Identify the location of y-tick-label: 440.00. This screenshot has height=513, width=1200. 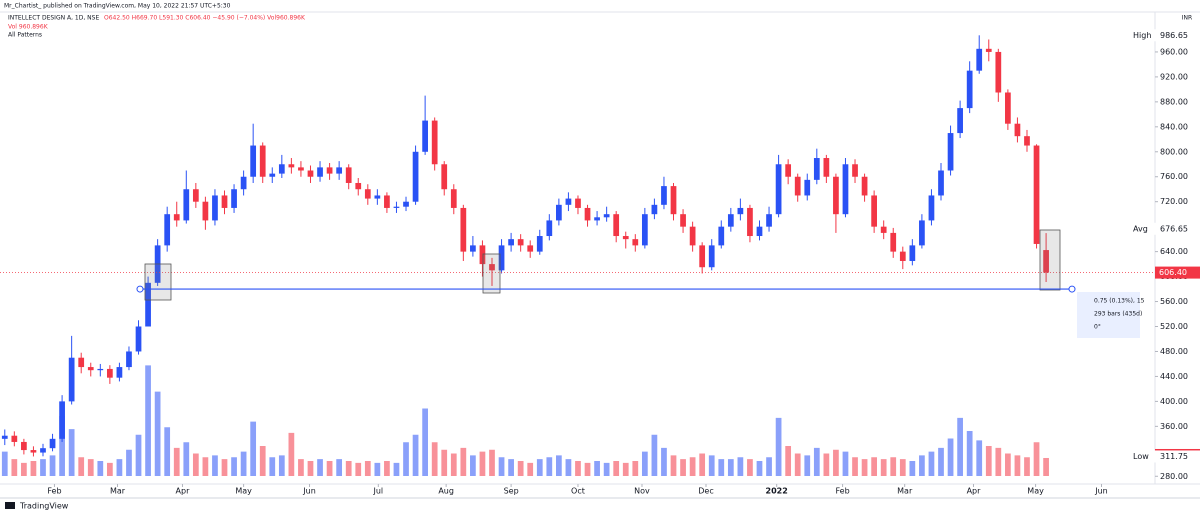
(1174, 376).